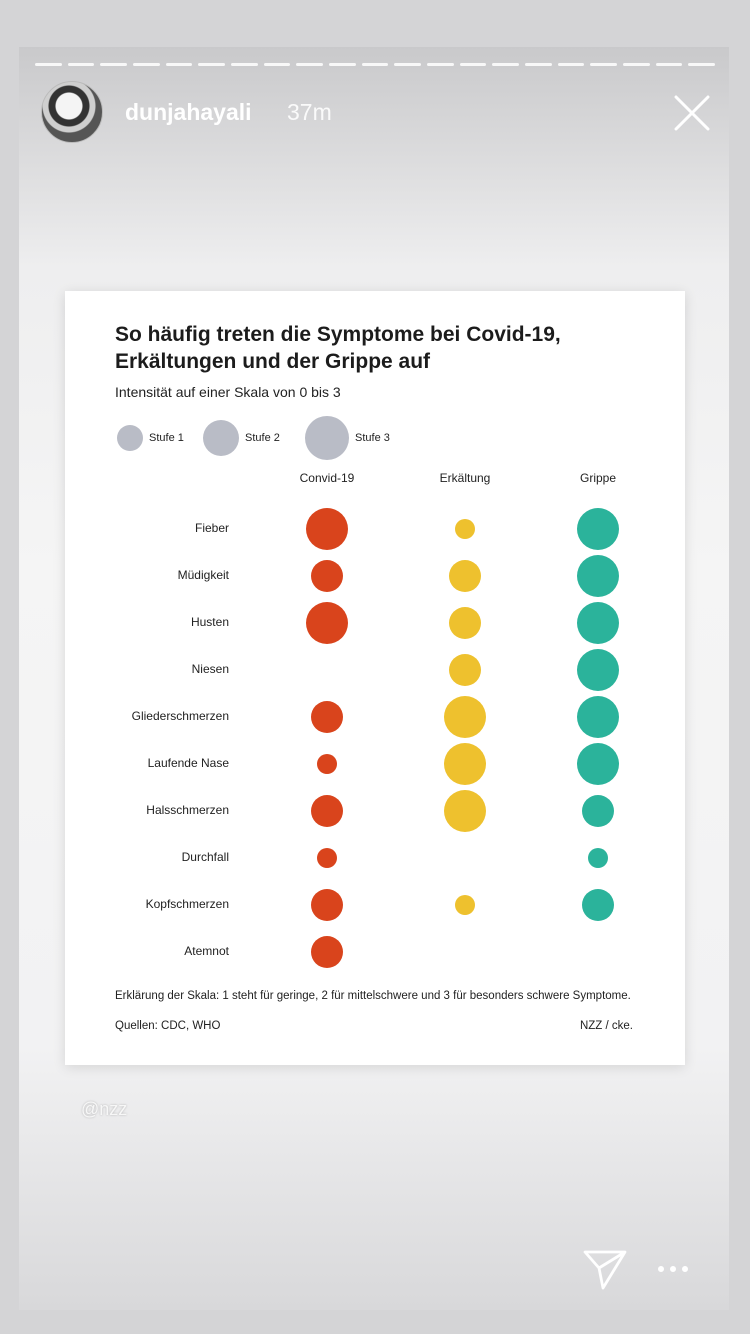 This screenshot has width=750, height=1334. Describe the element at coordinates (327, 478) in the screenshot. I see `column-header-covid: Convid-19` at that location.